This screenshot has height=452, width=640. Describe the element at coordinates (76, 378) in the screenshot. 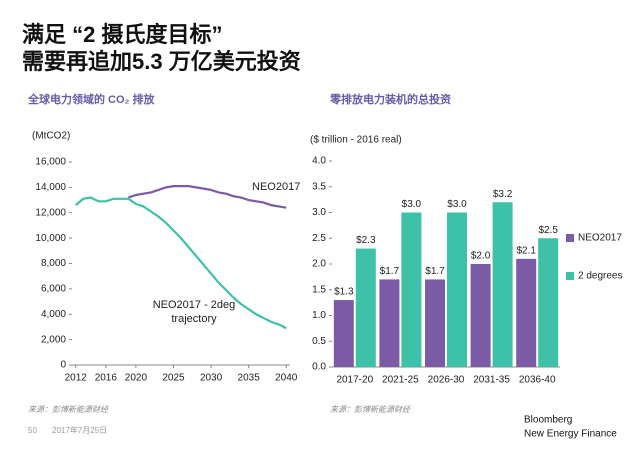

I see `x-tick-label: 2012` at that location.